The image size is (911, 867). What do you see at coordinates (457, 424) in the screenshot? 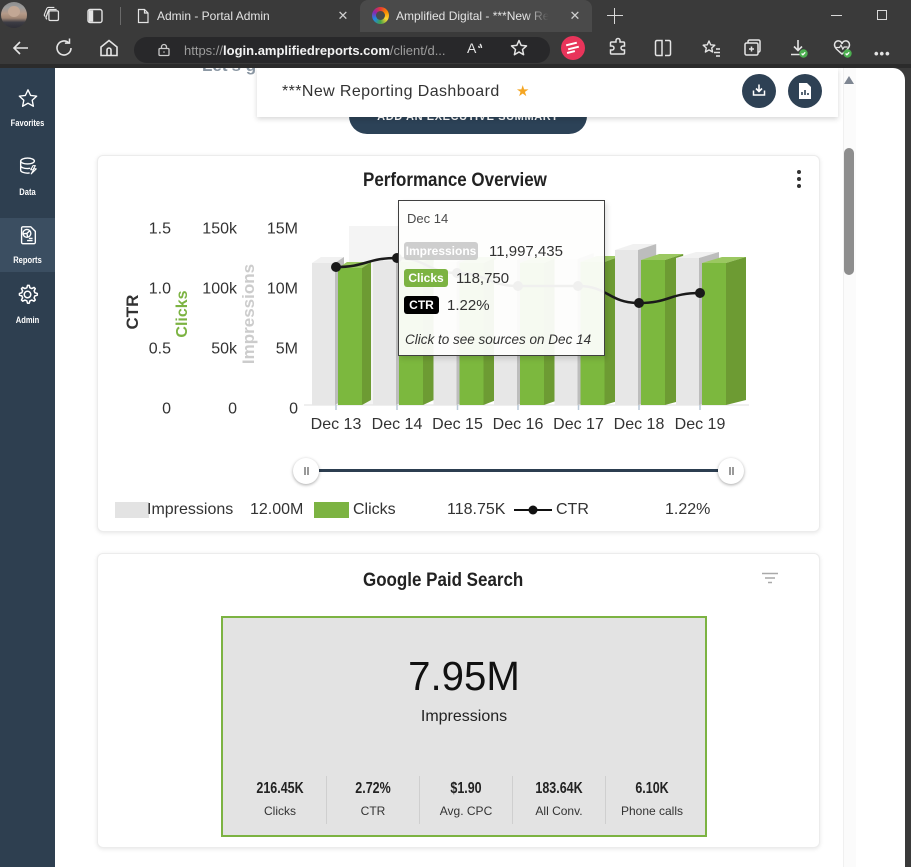
I see `svg-text: Dec 15` at bounding box center [457, 424].